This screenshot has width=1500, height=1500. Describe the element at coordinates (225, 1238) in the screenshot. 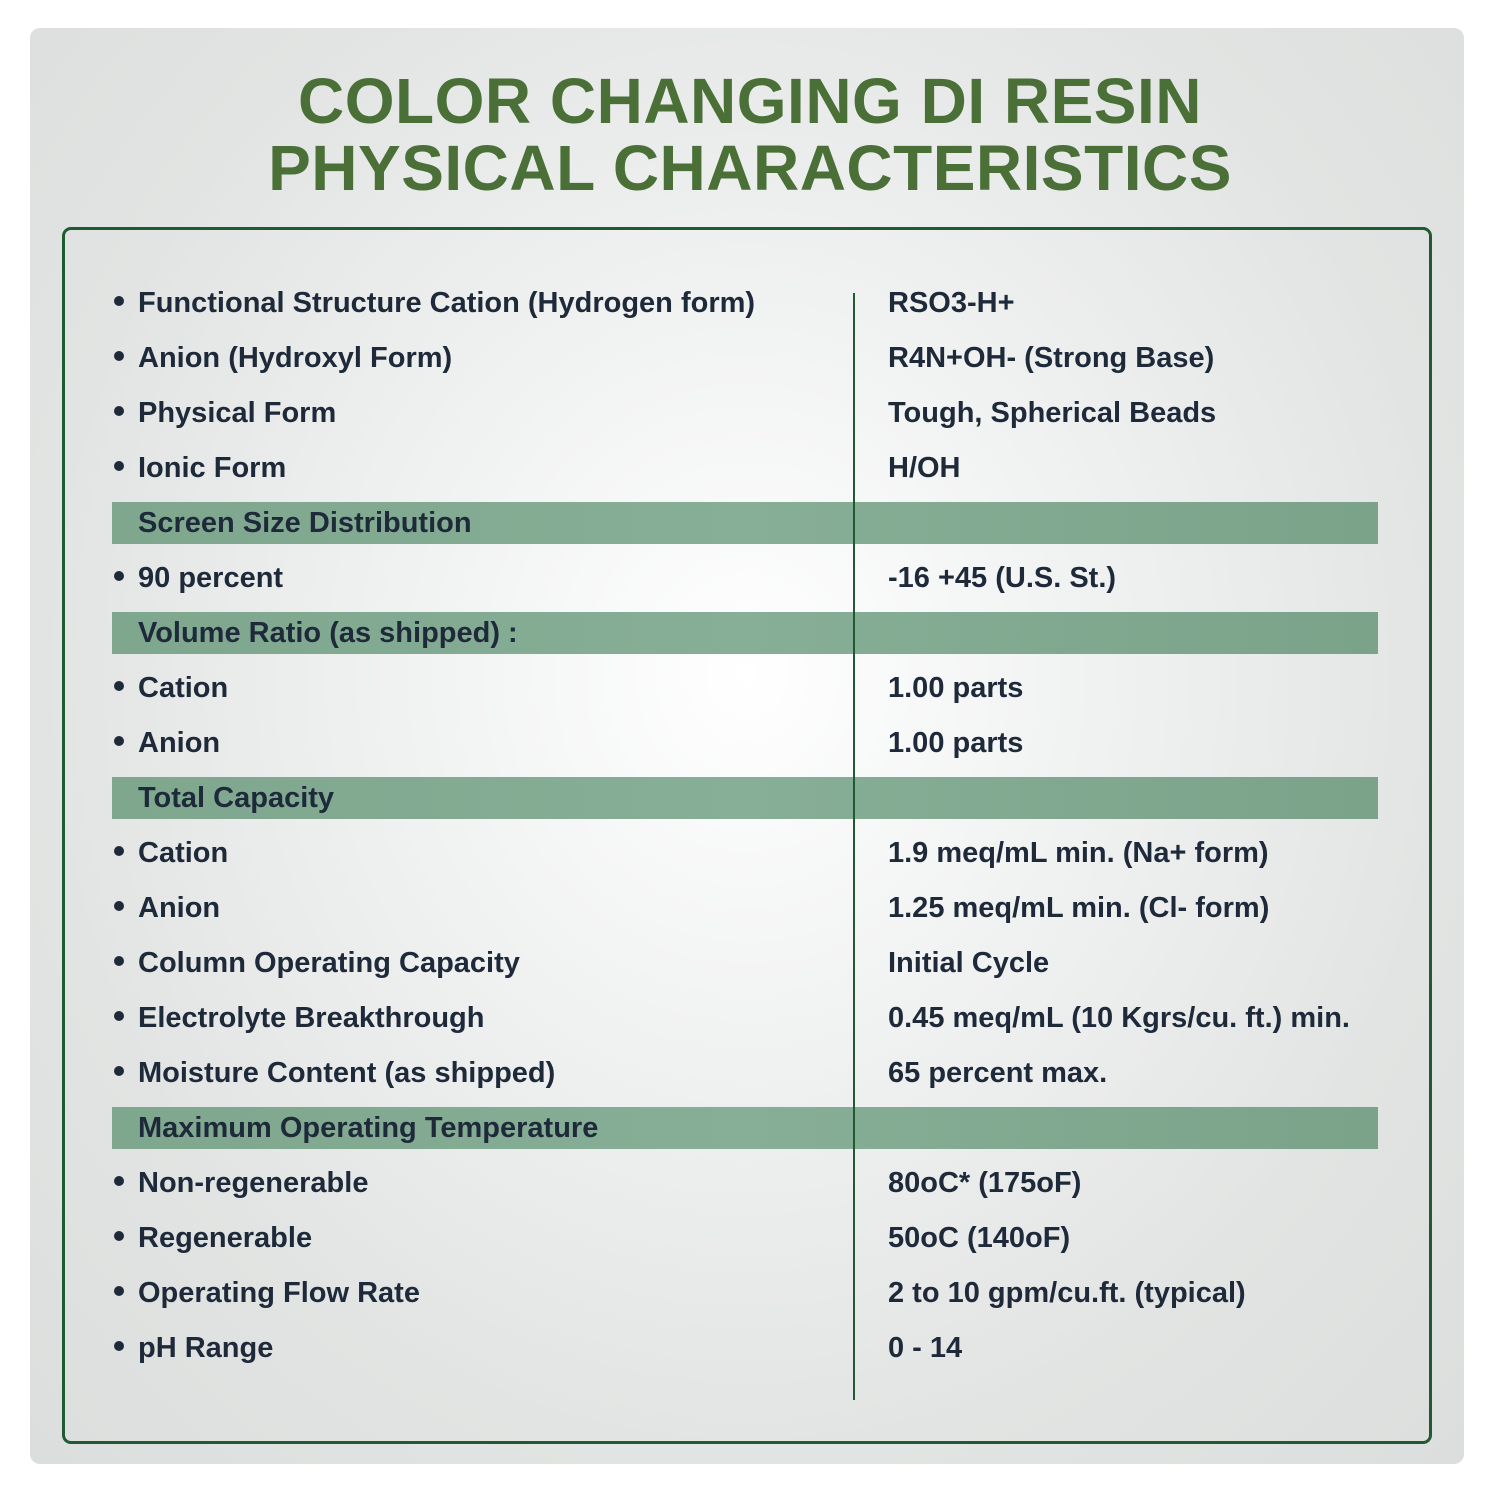

I see `spec-label: Regenerable` at that location.